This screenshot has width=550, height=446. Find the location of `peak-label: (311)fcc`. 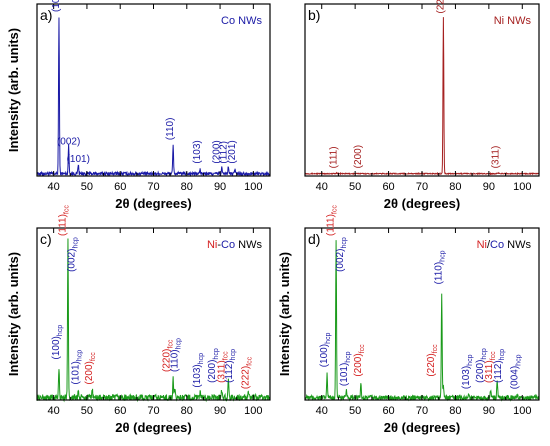

peak-label: (311)fcc is located at coordinates (490, 367).